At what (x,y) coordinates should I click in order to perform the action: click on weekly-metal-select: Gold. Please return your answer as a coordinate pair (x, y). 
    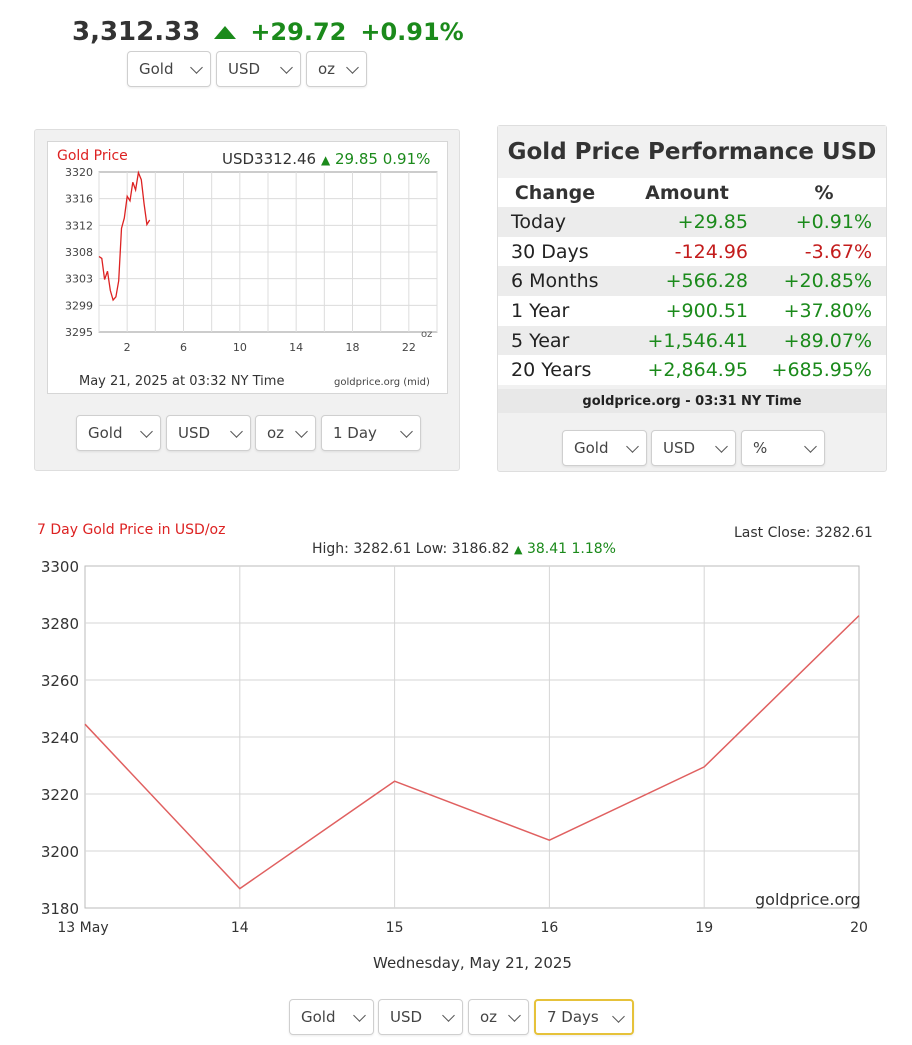
    Looking at the image, I should click on (331, 1017).